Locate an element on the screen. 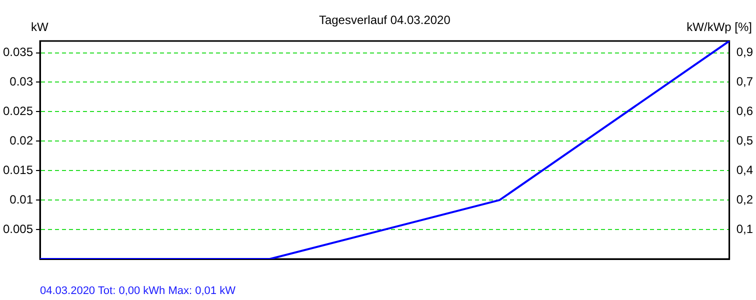  y2-tick-label: 0,1 is located at coordinates (745, 229).